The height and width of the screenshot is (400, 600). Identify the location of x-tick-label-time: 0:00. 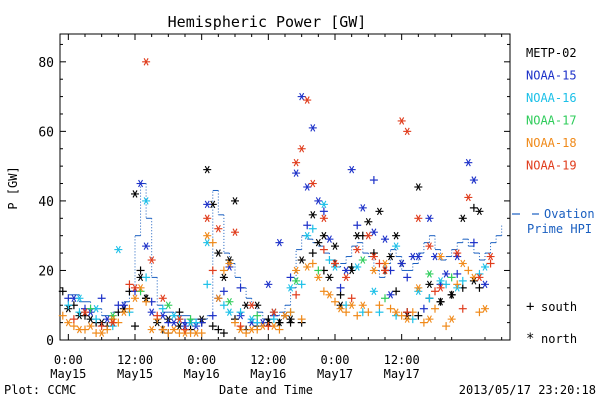
(201, 360).